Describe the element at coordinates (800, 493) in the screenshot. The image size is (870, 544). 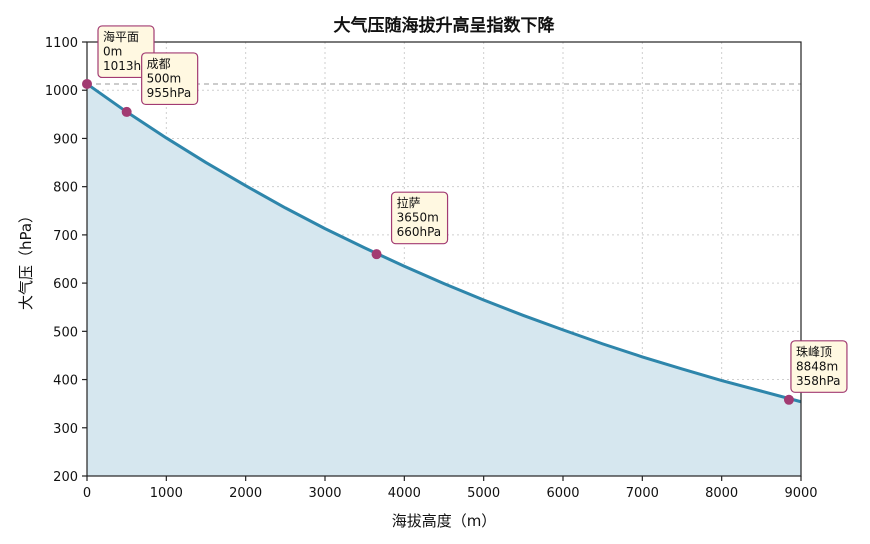
I see `x-tick-label: 9000` at that location.